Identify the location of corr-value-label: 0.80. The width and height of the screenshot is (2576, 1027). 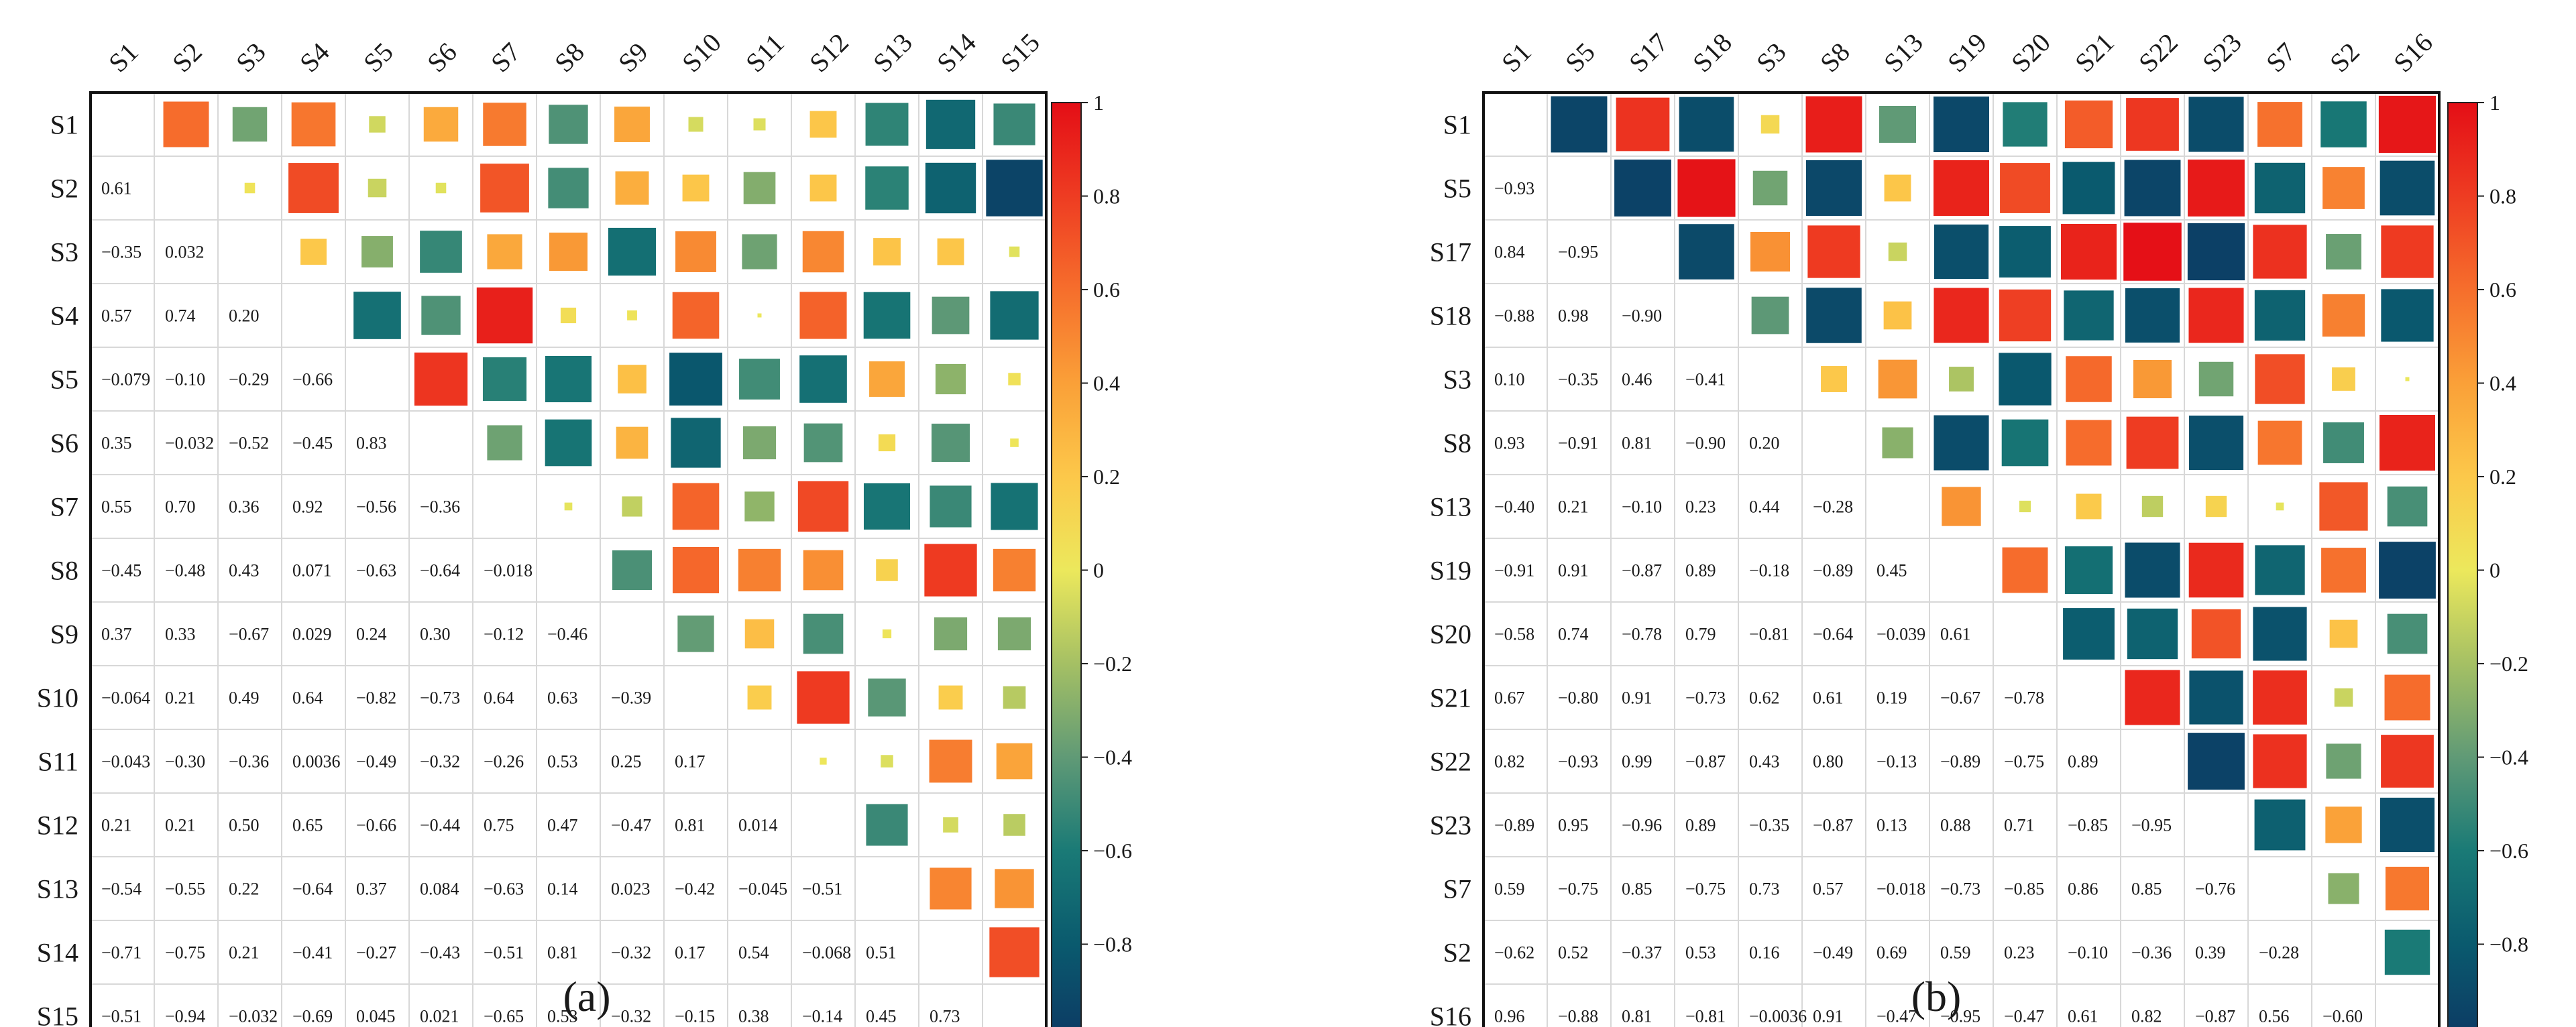
(1828, 762).